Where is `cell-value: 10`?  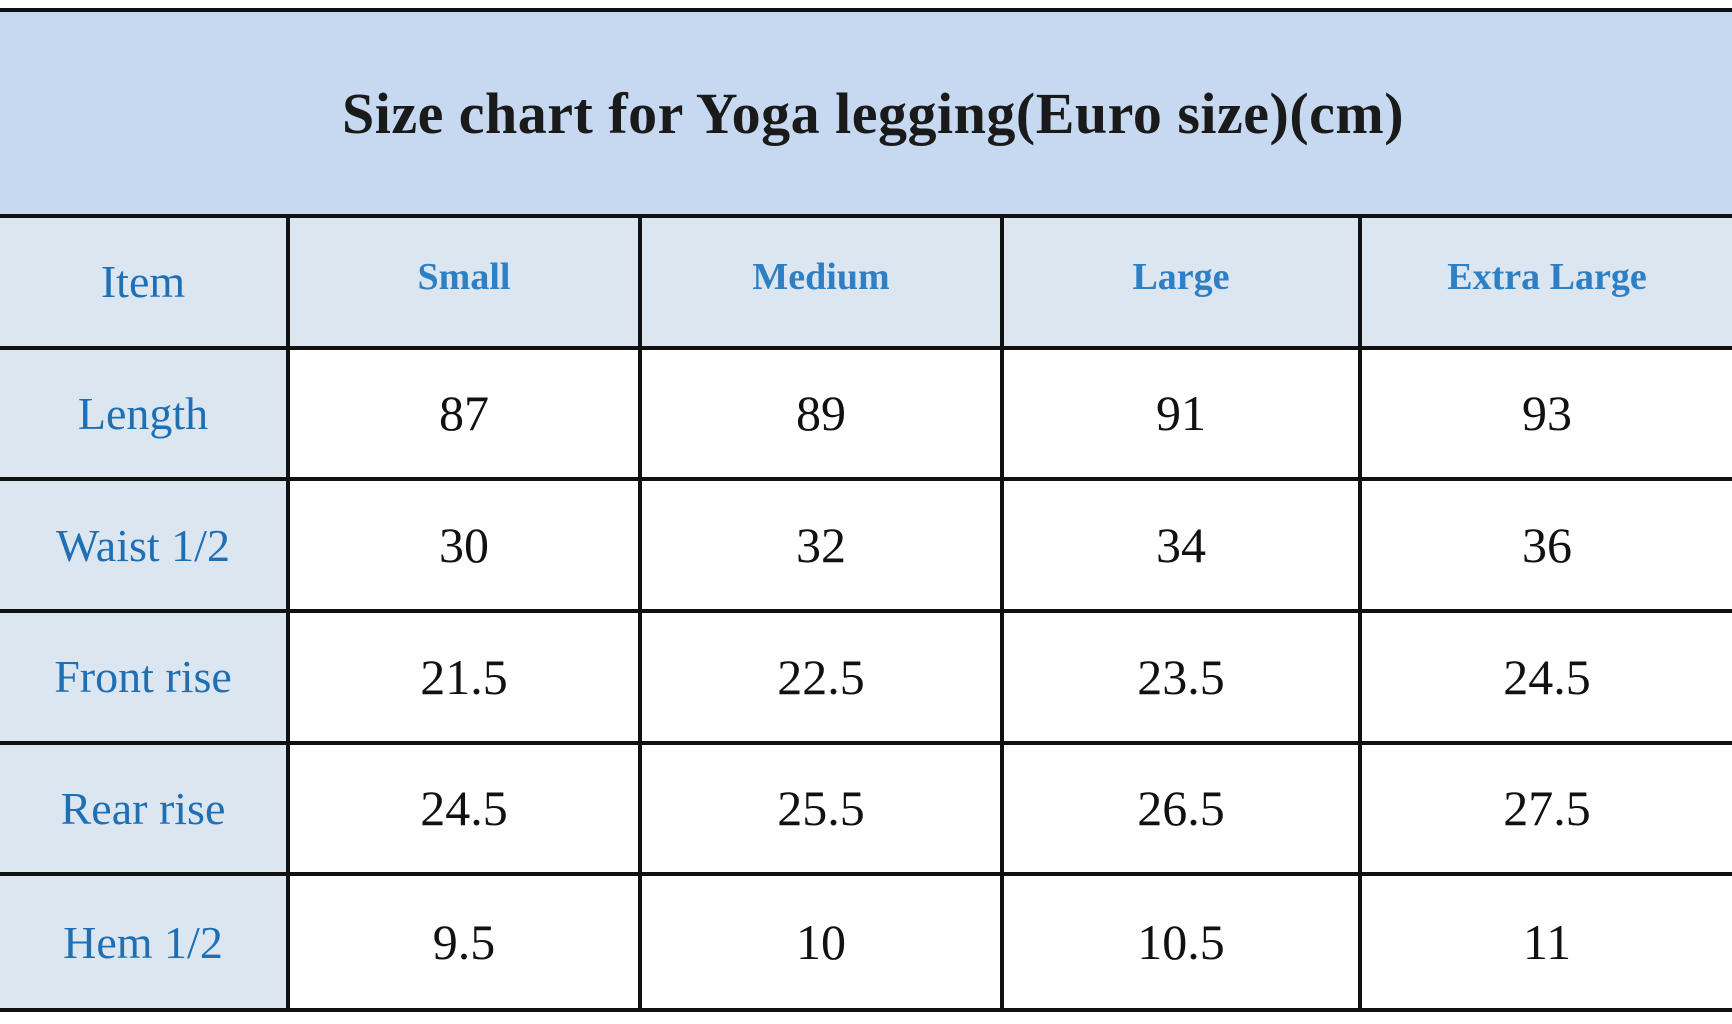 cell-value: 10 is located at coordinates (821, 942).